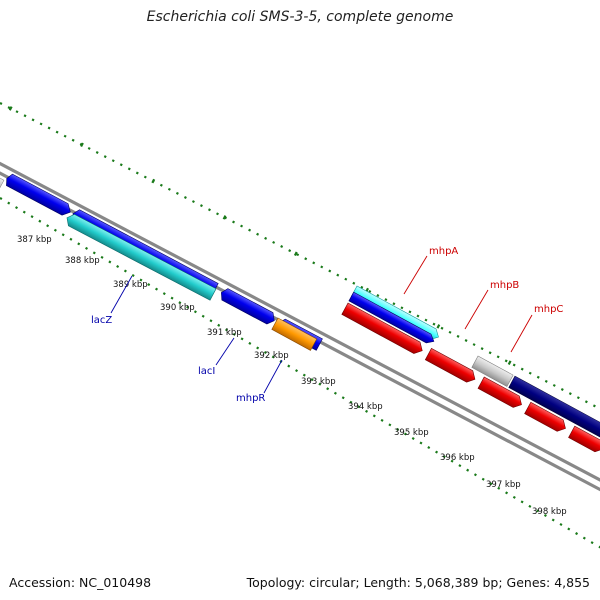  I want to click on gene-mhpR, so click(294, 334).